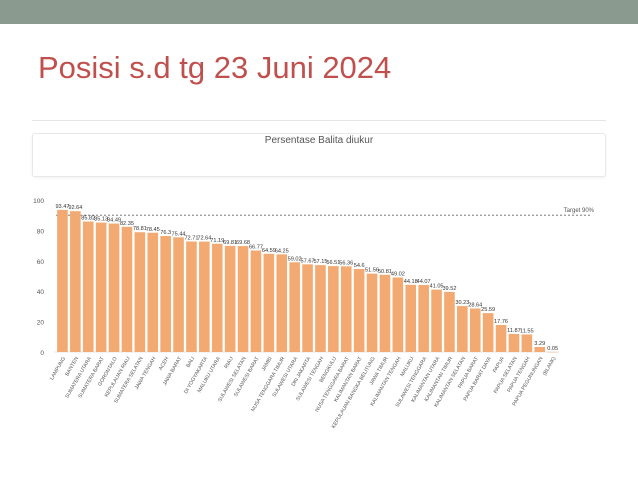 This screenshot has height=478, width=638. I want to click on y-tick-label: 80, so click(41, 231).